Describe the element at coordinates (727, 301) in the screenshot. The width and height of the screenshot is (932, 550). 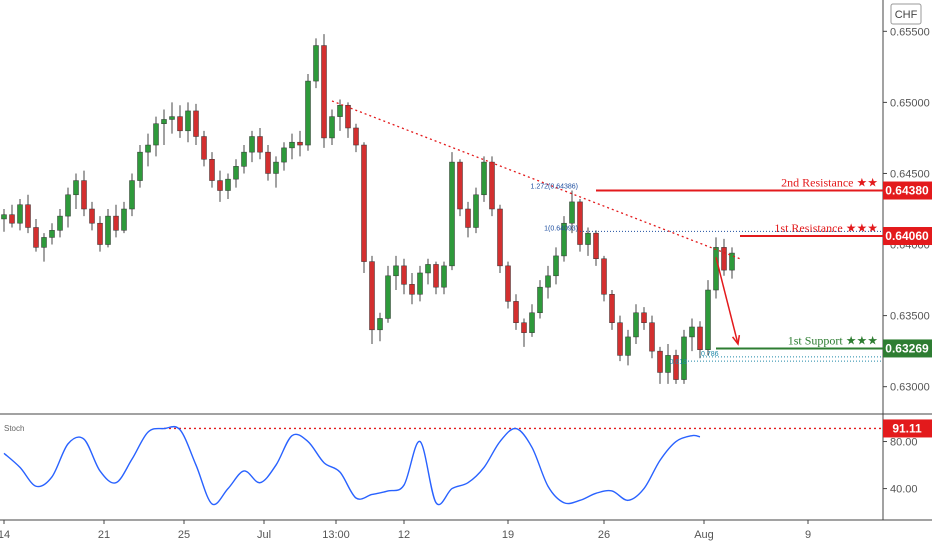
I see `forecast-arrow` at that location.